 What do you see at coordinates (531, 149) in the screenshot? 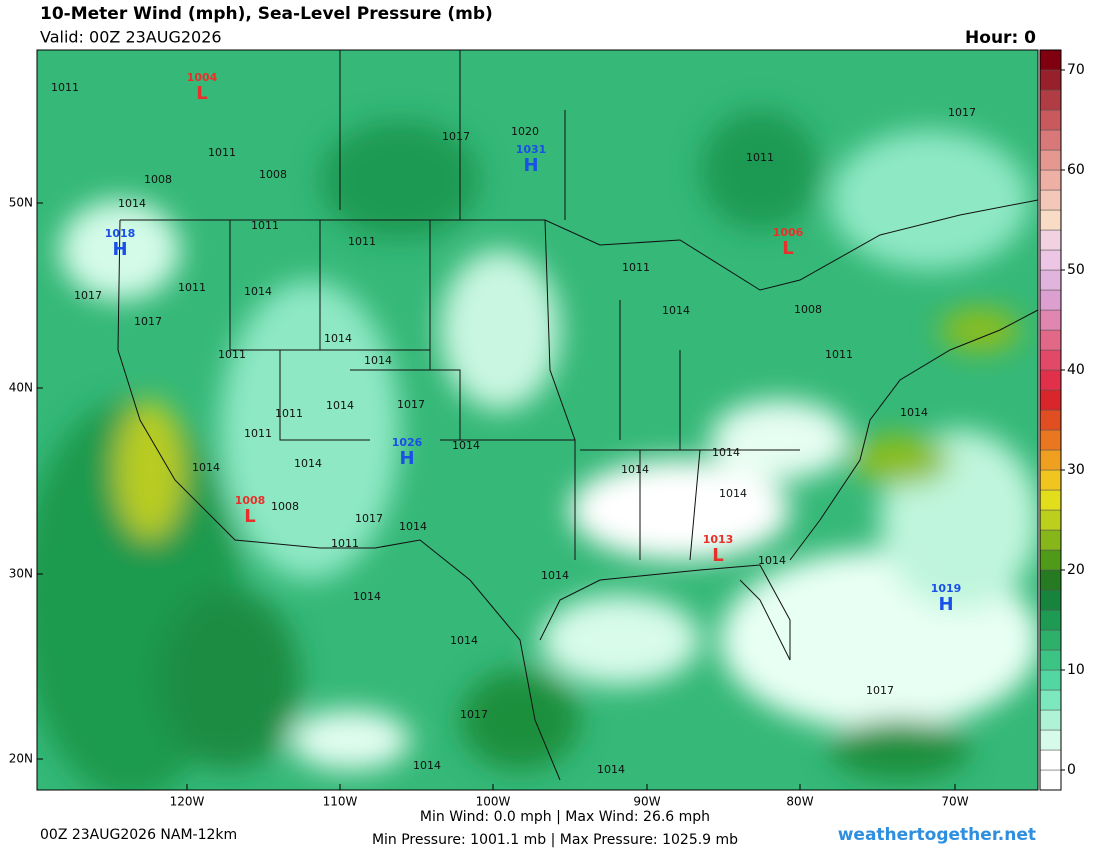
I see `center-pressure: 1031` at bounding box center [531, 149].